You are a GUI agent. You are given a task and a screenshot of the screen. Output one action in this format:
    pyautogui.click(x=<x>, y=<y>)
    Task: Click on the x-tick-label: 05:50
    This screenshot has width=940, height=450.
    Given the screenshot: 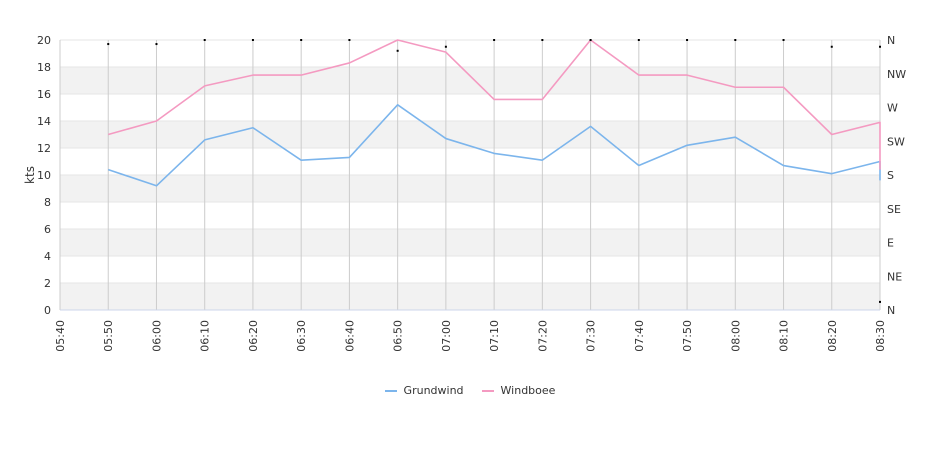 What is the action you would take?
    pyautogui.click(x=108, y=336)
    